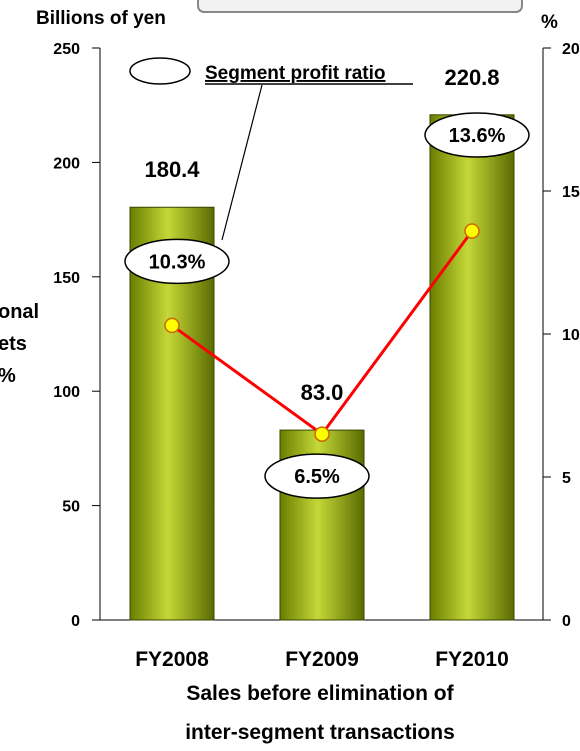 This screenshot has height=751, width=580. What do you see at coordinates (322, 392) in the screenshot?
I see `bar-value-label: 83.0` at bounding box center [322, 392].